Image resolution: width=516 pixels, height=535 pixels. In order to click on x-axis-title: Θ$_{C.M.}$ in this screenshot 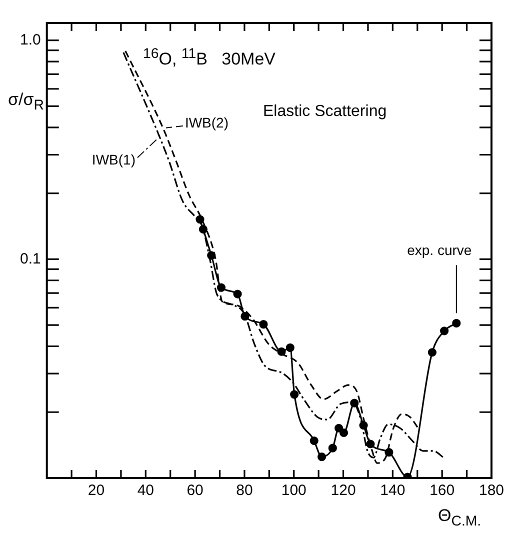, I will do `click(460, 518)`.